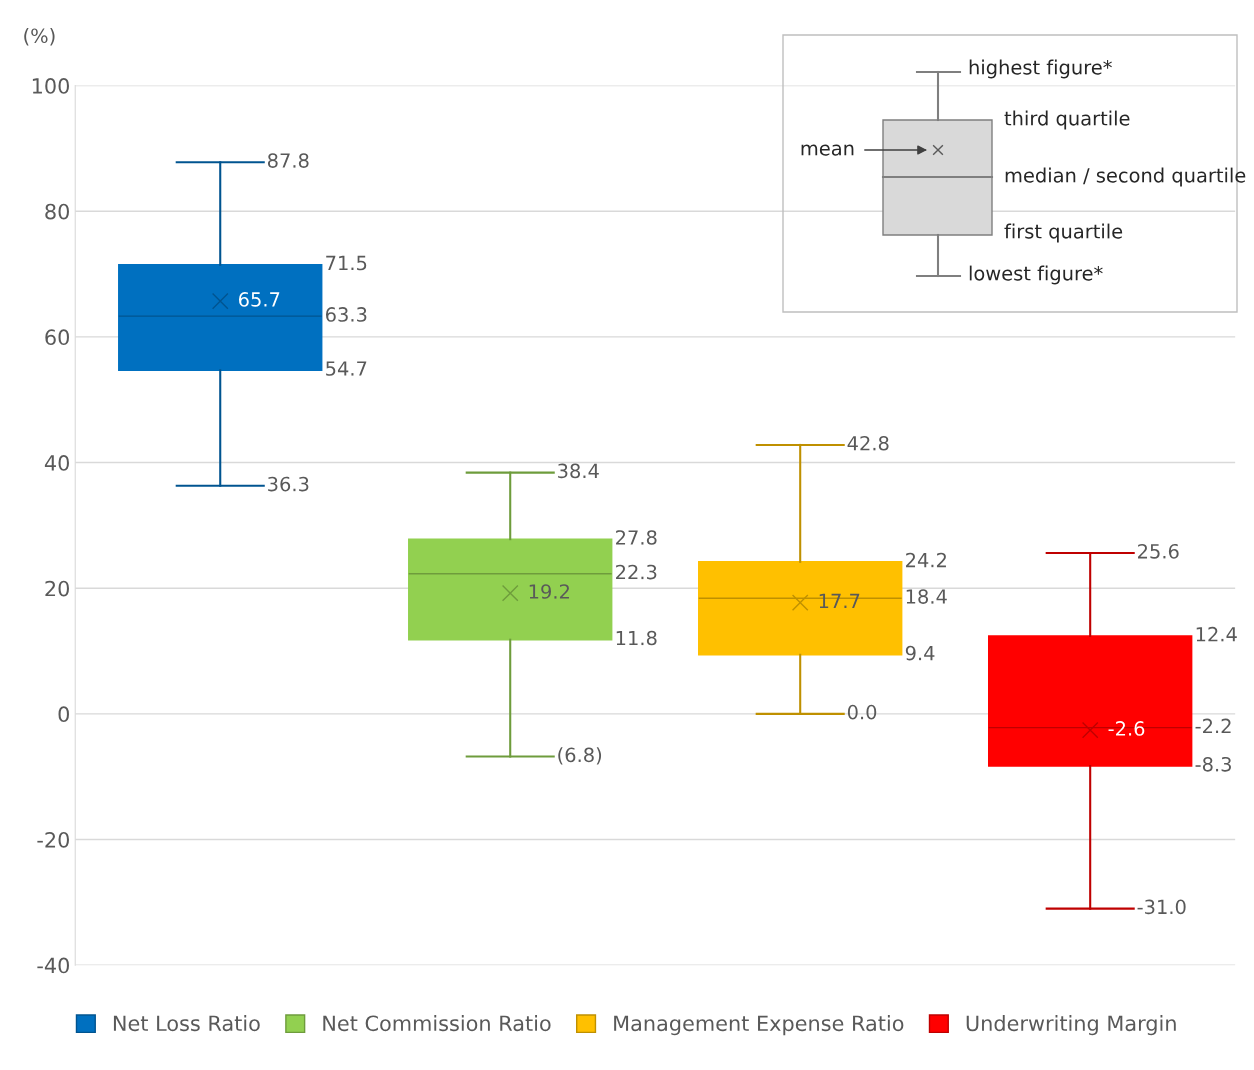  What do you see at coordinates (1213, 764) in the screenshot?
I see `text: -8.3` at bounding box center [1213, 764].